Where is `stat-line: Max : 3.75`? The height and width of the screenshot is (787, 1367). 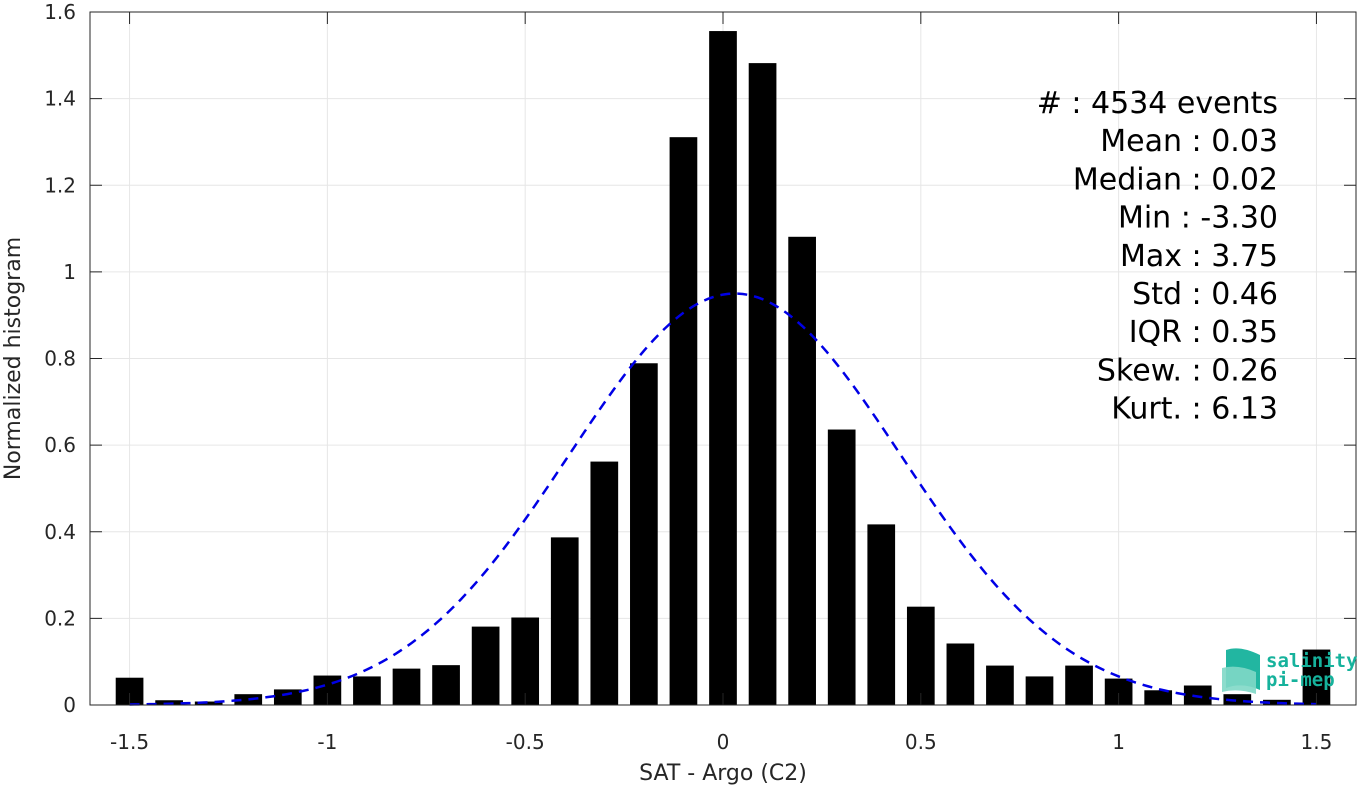 stat-line: Max : 3.75 is located at coordinates (1199, 256).